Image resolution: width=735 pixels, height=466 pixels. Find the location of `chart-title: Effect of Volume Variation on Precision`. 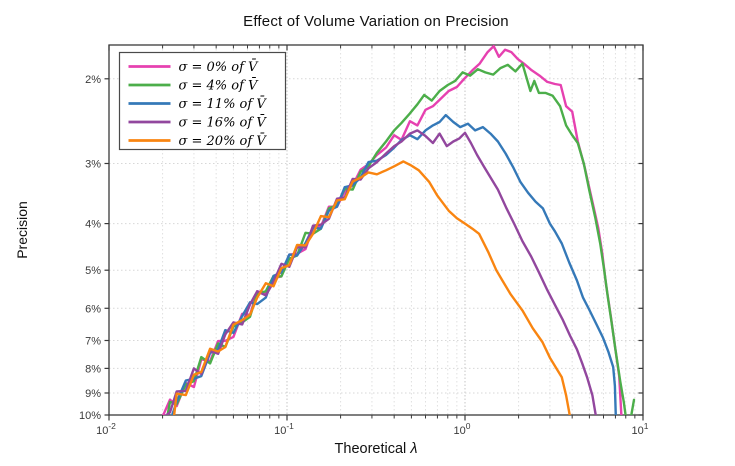

chart-title: Effect of Volume Variation on Precision is located at coordinates (376, 21).